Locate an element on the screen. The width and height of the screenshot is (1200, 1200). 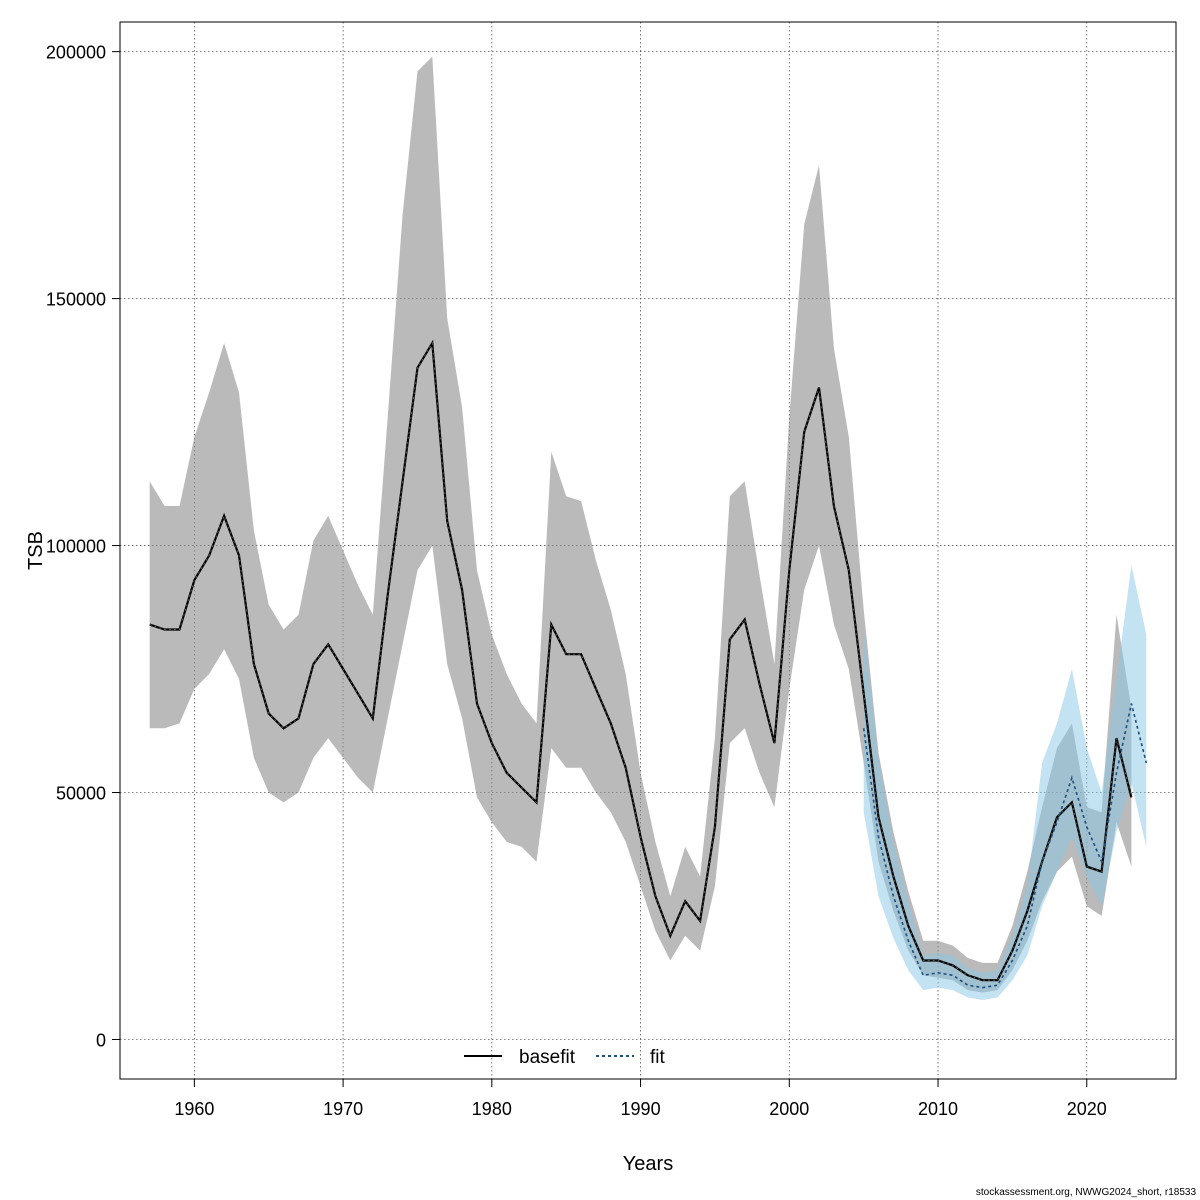
legend-label-basefit: basefit is located at coordinates (547, 1057).